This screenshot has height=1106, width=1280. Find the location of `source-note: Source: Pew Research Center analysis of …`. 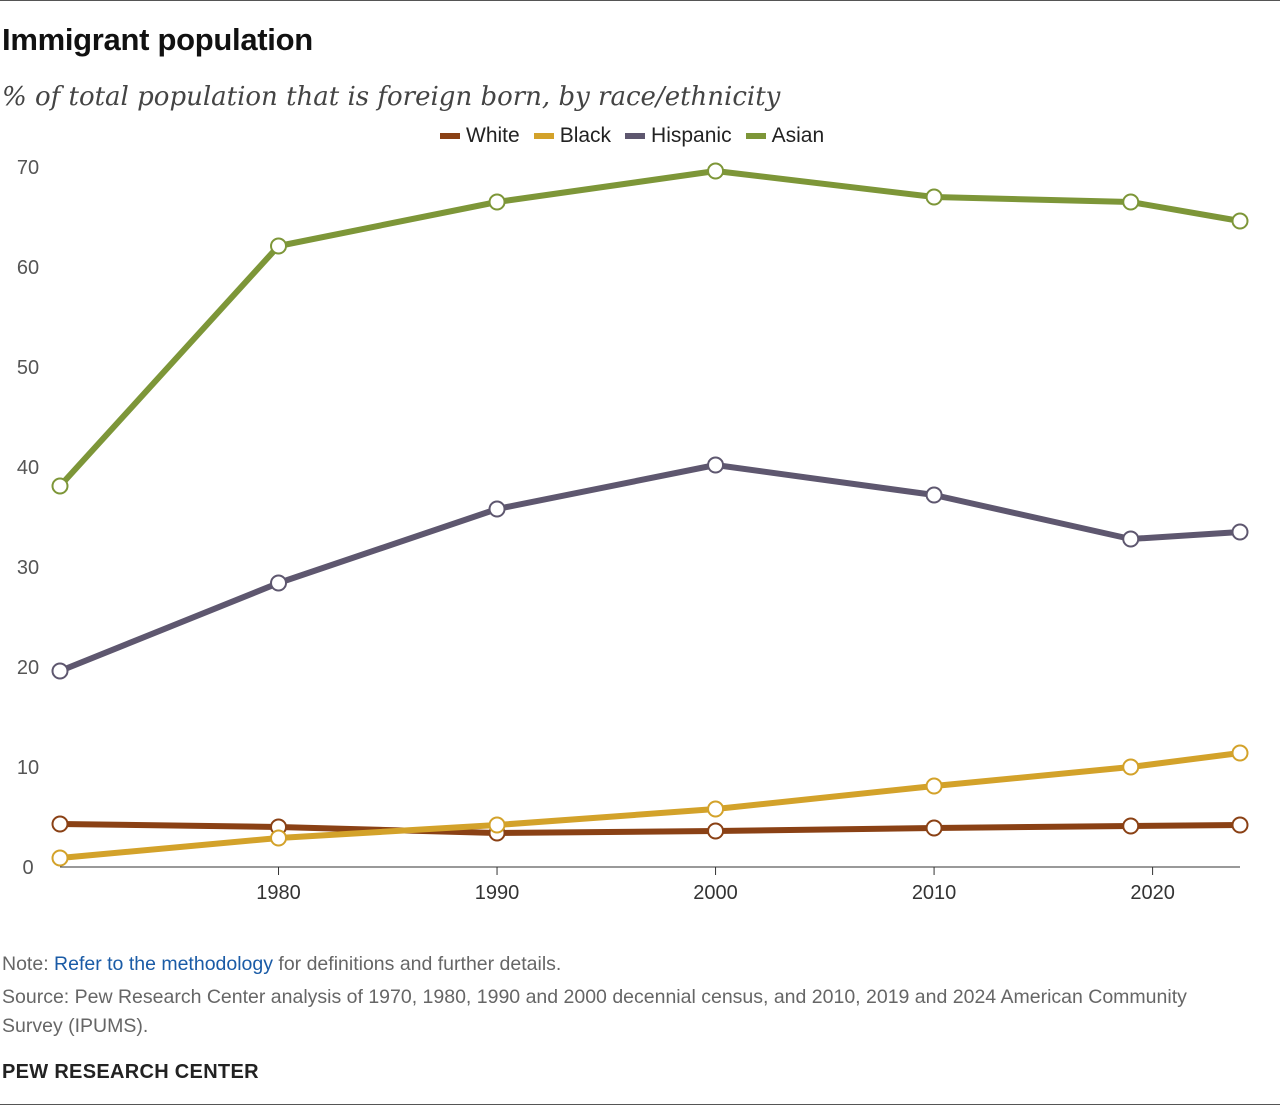

source-note: Source: Pew Research Center analysis of … is located at coordinates (594, 1011).